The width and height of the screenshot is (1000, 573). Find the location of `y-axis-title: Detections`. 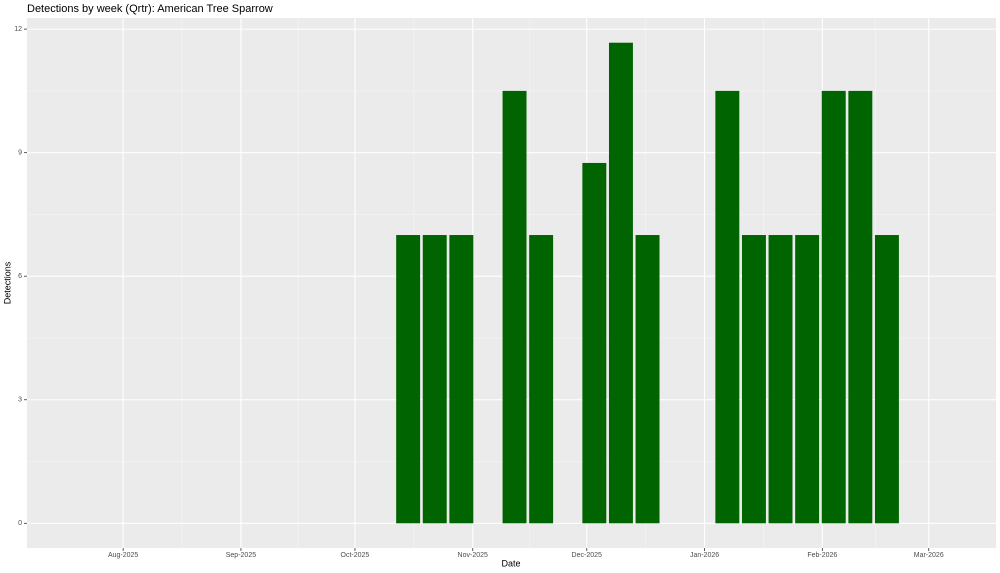

y-axis-title: Detections is located at coordinates (7, 282).